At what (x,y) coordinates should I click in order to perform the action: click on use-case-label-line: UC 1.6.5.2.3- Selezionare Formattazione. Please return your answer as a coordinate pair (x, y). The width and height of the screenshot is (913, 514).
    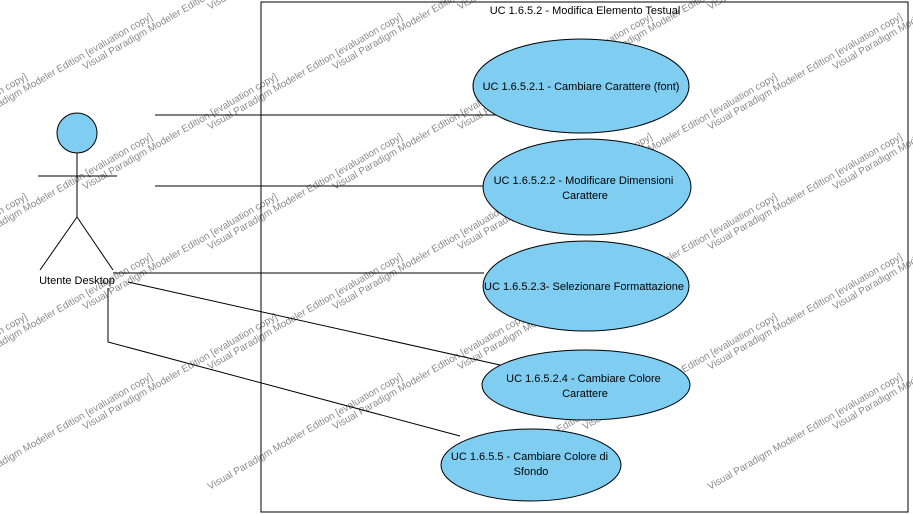
    Looking at the image, I should click on (584, 287).